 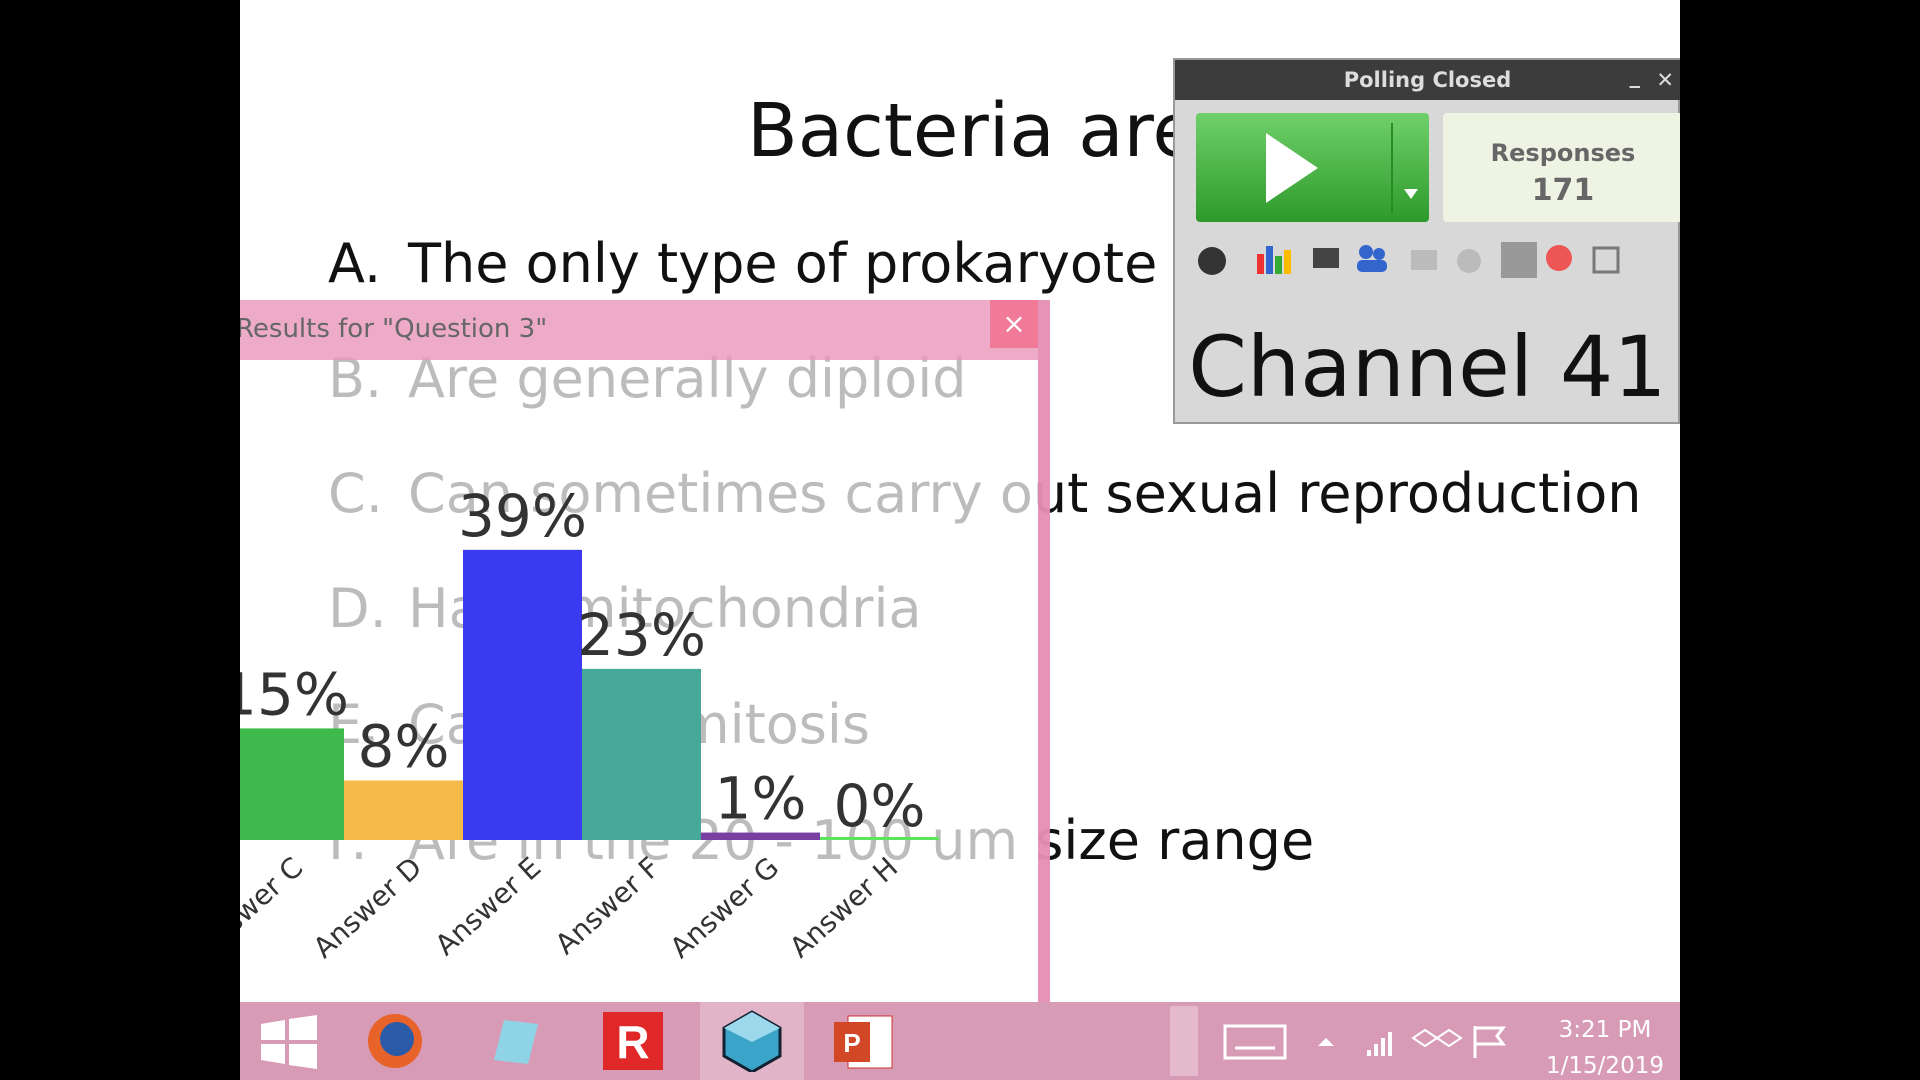 I want to click on responseware-icon: R, so click(x=633, y=1041).